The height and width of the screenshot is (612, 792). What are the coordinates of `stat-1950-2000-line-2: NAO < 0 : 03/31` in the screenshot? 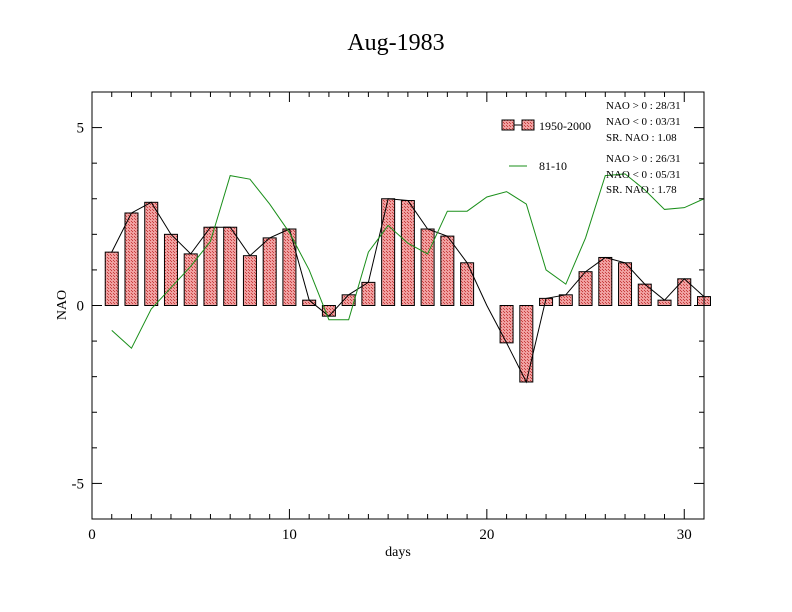 It's located at (643, 122).